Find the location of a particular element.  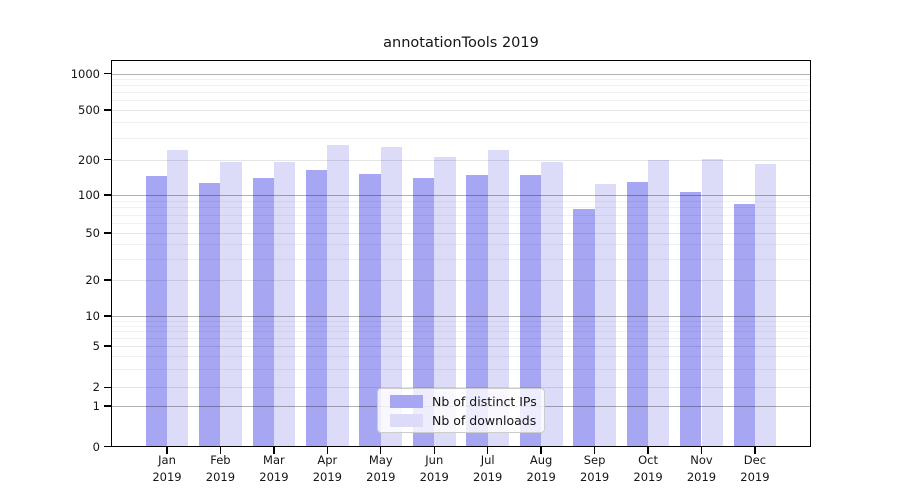

legend: Nb of distinct IPs Nb of downloads is located at coordinates (461, 410).